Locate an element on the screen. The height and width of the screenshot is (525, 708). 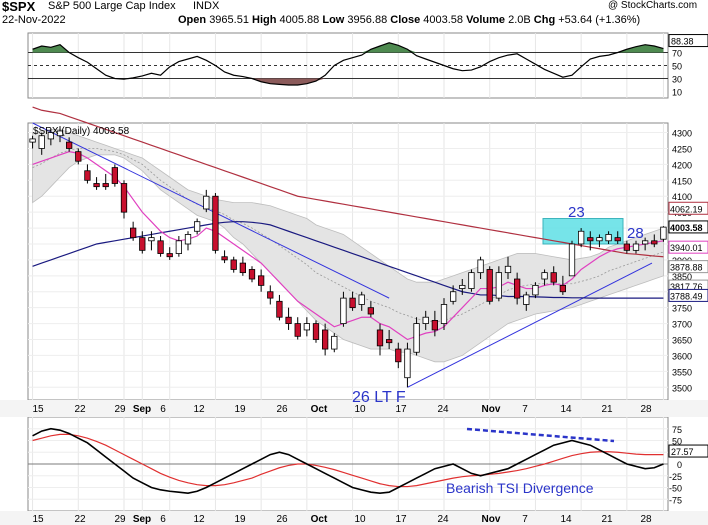
x-tick-label-bottom: 21 is located at coordinates (607, 519).